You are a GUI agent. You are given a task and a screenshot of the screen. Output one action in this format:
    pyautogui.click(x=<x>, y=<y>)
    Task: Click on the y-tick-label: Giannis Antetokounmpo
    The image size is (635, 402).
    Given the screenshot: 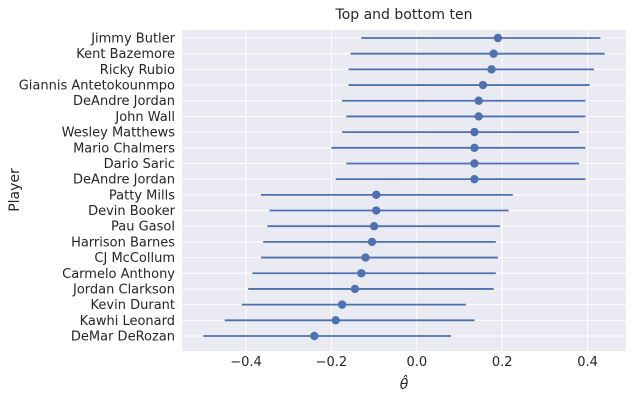 What is the action you would take?
    pyautogui.click(x=97, y=86)
    